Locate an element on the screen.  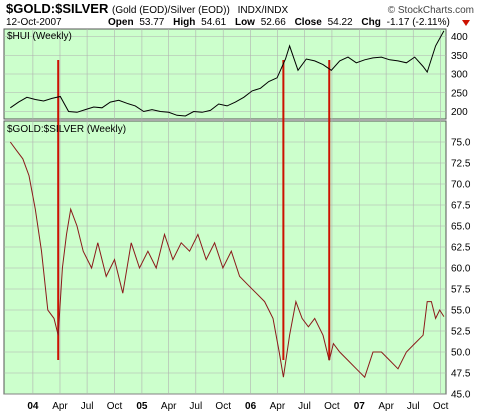
y-tick-label: 250 is located at coordinates (459, 93).